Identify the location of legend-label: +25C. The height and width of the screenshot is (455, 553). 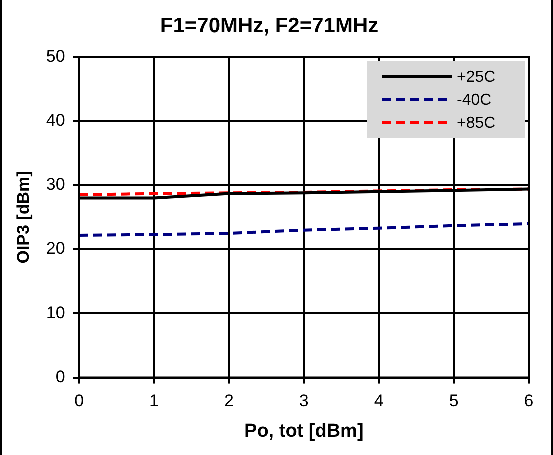
(476, 77).